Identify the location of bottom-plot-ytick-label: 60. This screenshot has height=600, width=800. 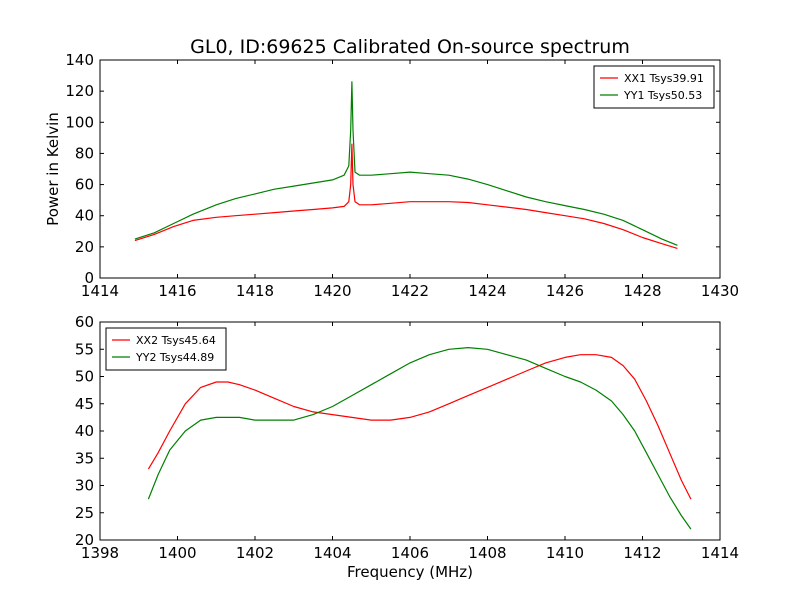
(84, 322).